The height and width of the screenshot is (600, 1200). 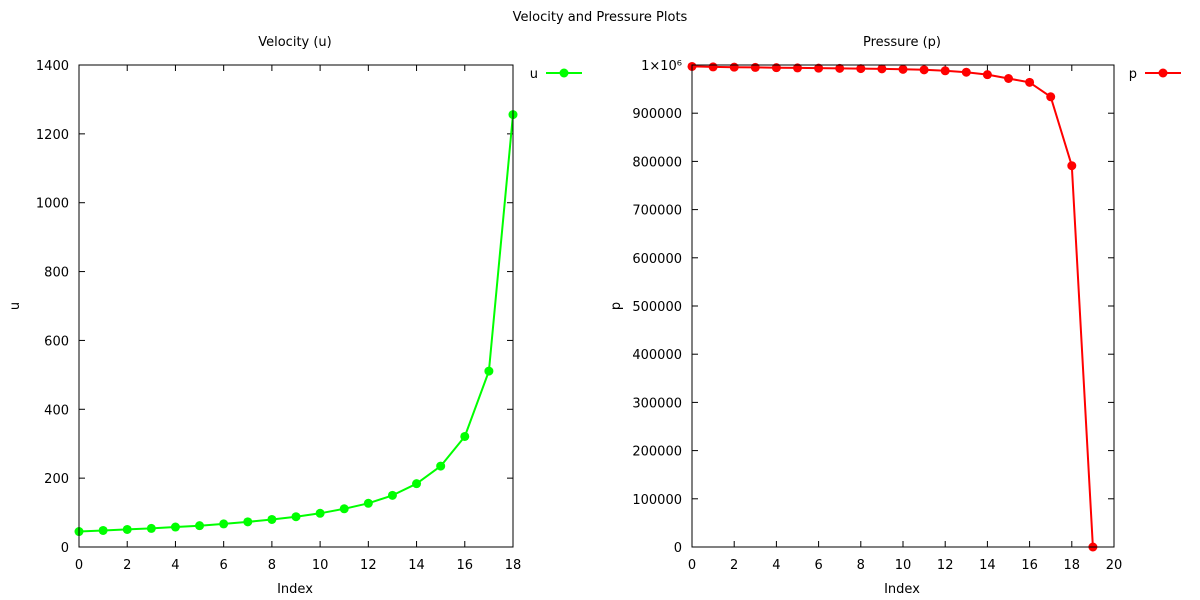 What do you see at coordinates (15, 306) in the screenshot?
I see `y-axis-label: u` at bounding box center [15, 306].